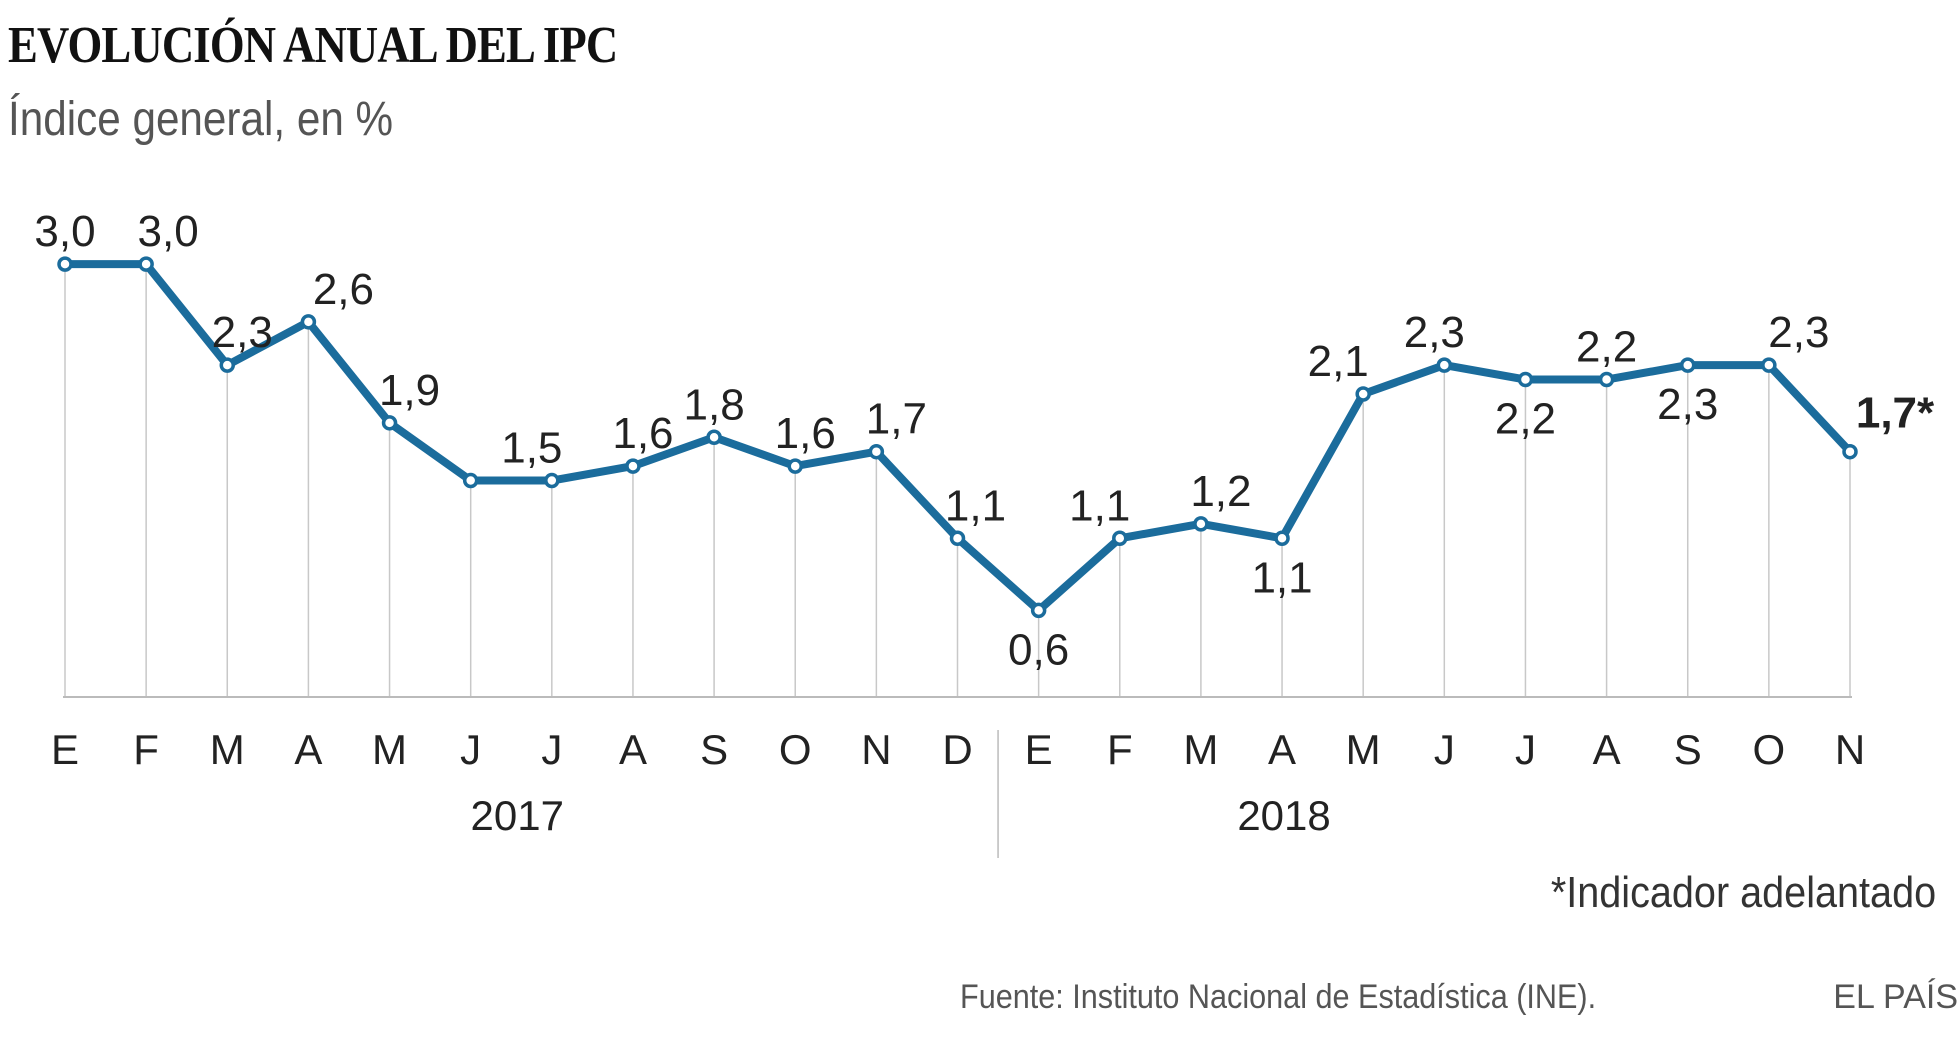 The height and width of the screenshot is (1048, 1960). Describe the element at coordinates (1895, 997) in the screenshot. I see `brand-logo: EL PAÍS` at that location.